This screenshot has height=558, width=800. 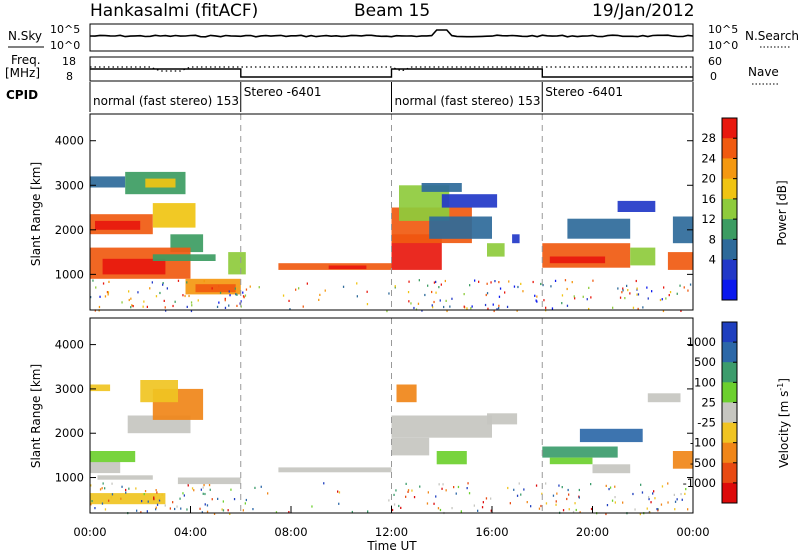 I want to click on x-tick-label: 16:00, so click(x=491, y=532).